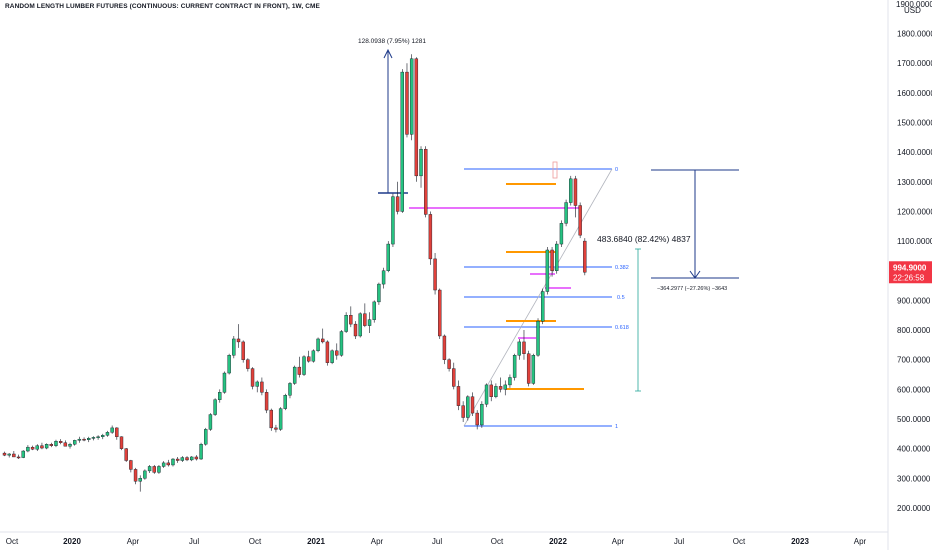  Describe the element at coordinates (914, 152) in the screenshot. I see `price-tick-label: 1400.0000` at that location.